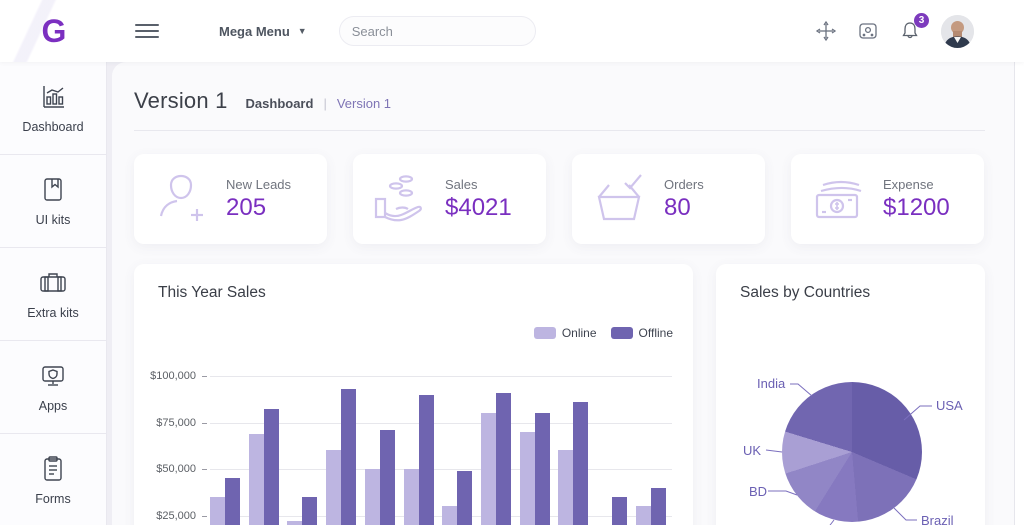 This screenshot has width=1024, height=525. Describe the element at coordinates (53, 406) in the screenshot. I see `sidebar-item-label: Apps` at that location.